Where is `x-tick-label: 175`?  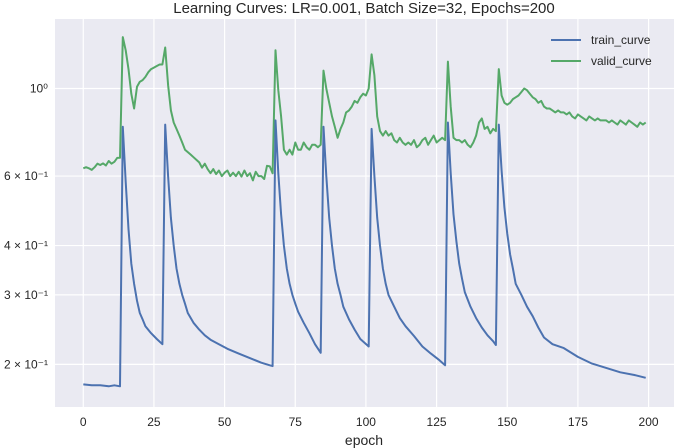 x-tick-label: 175 is located at coordinates (578, 422).